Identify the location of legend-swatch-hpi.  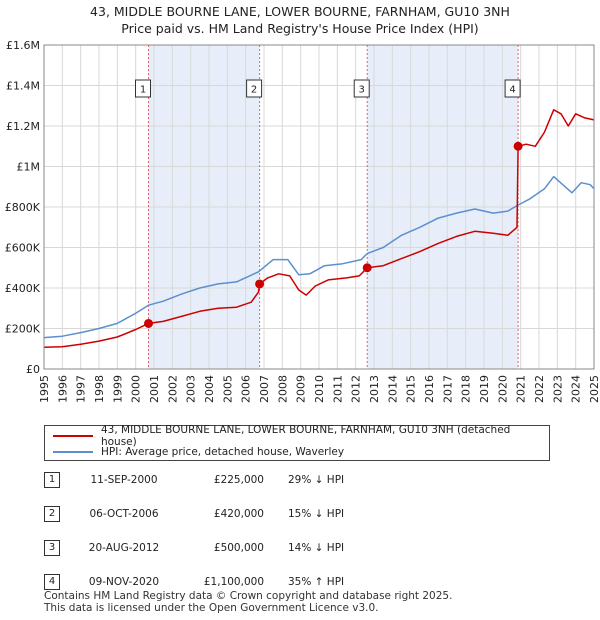
(73, 452).